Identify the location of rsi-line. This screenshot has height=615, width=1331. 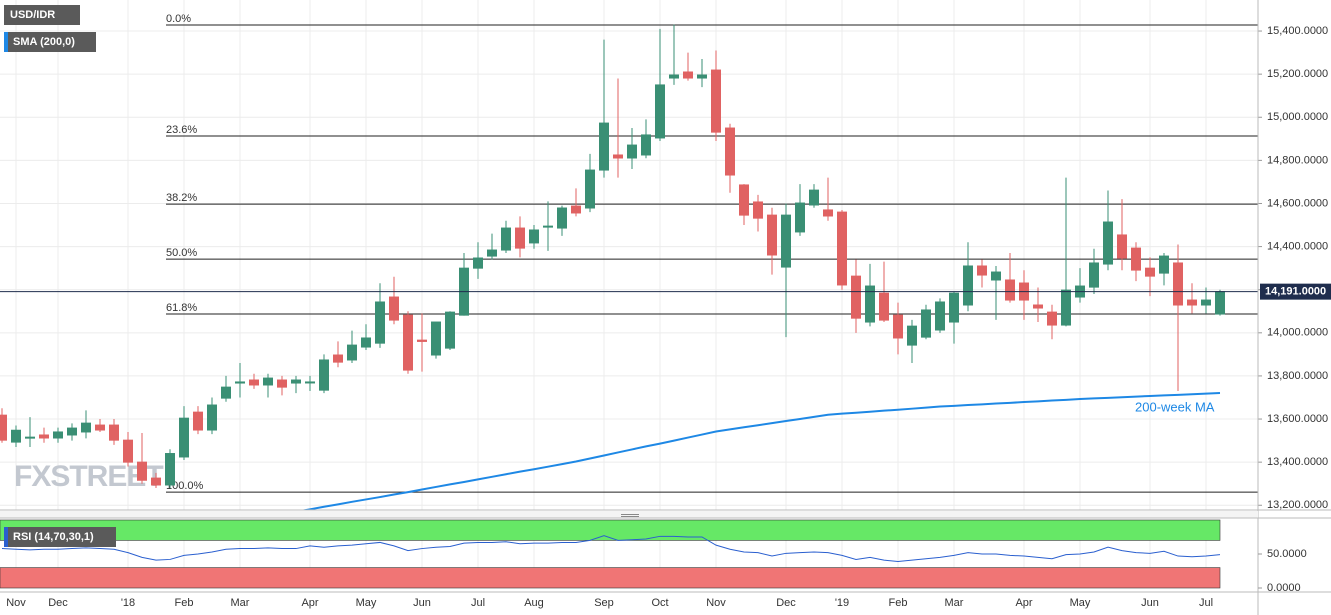
(611, 548).